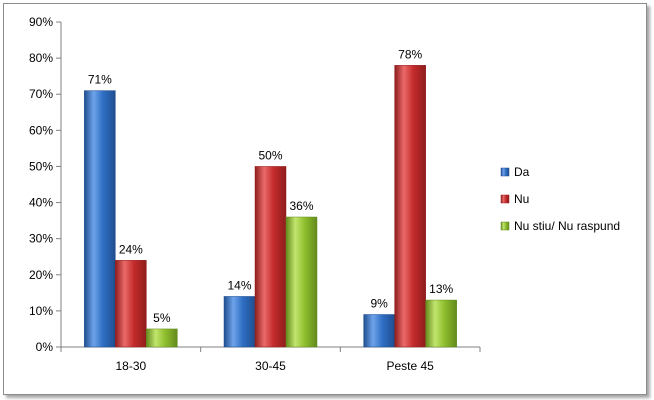 This screenshot has width=654, height=400. Describe the element at coordinates (270, 366) in the screenshot. I see `x-tick-label: 30-45` at that location.